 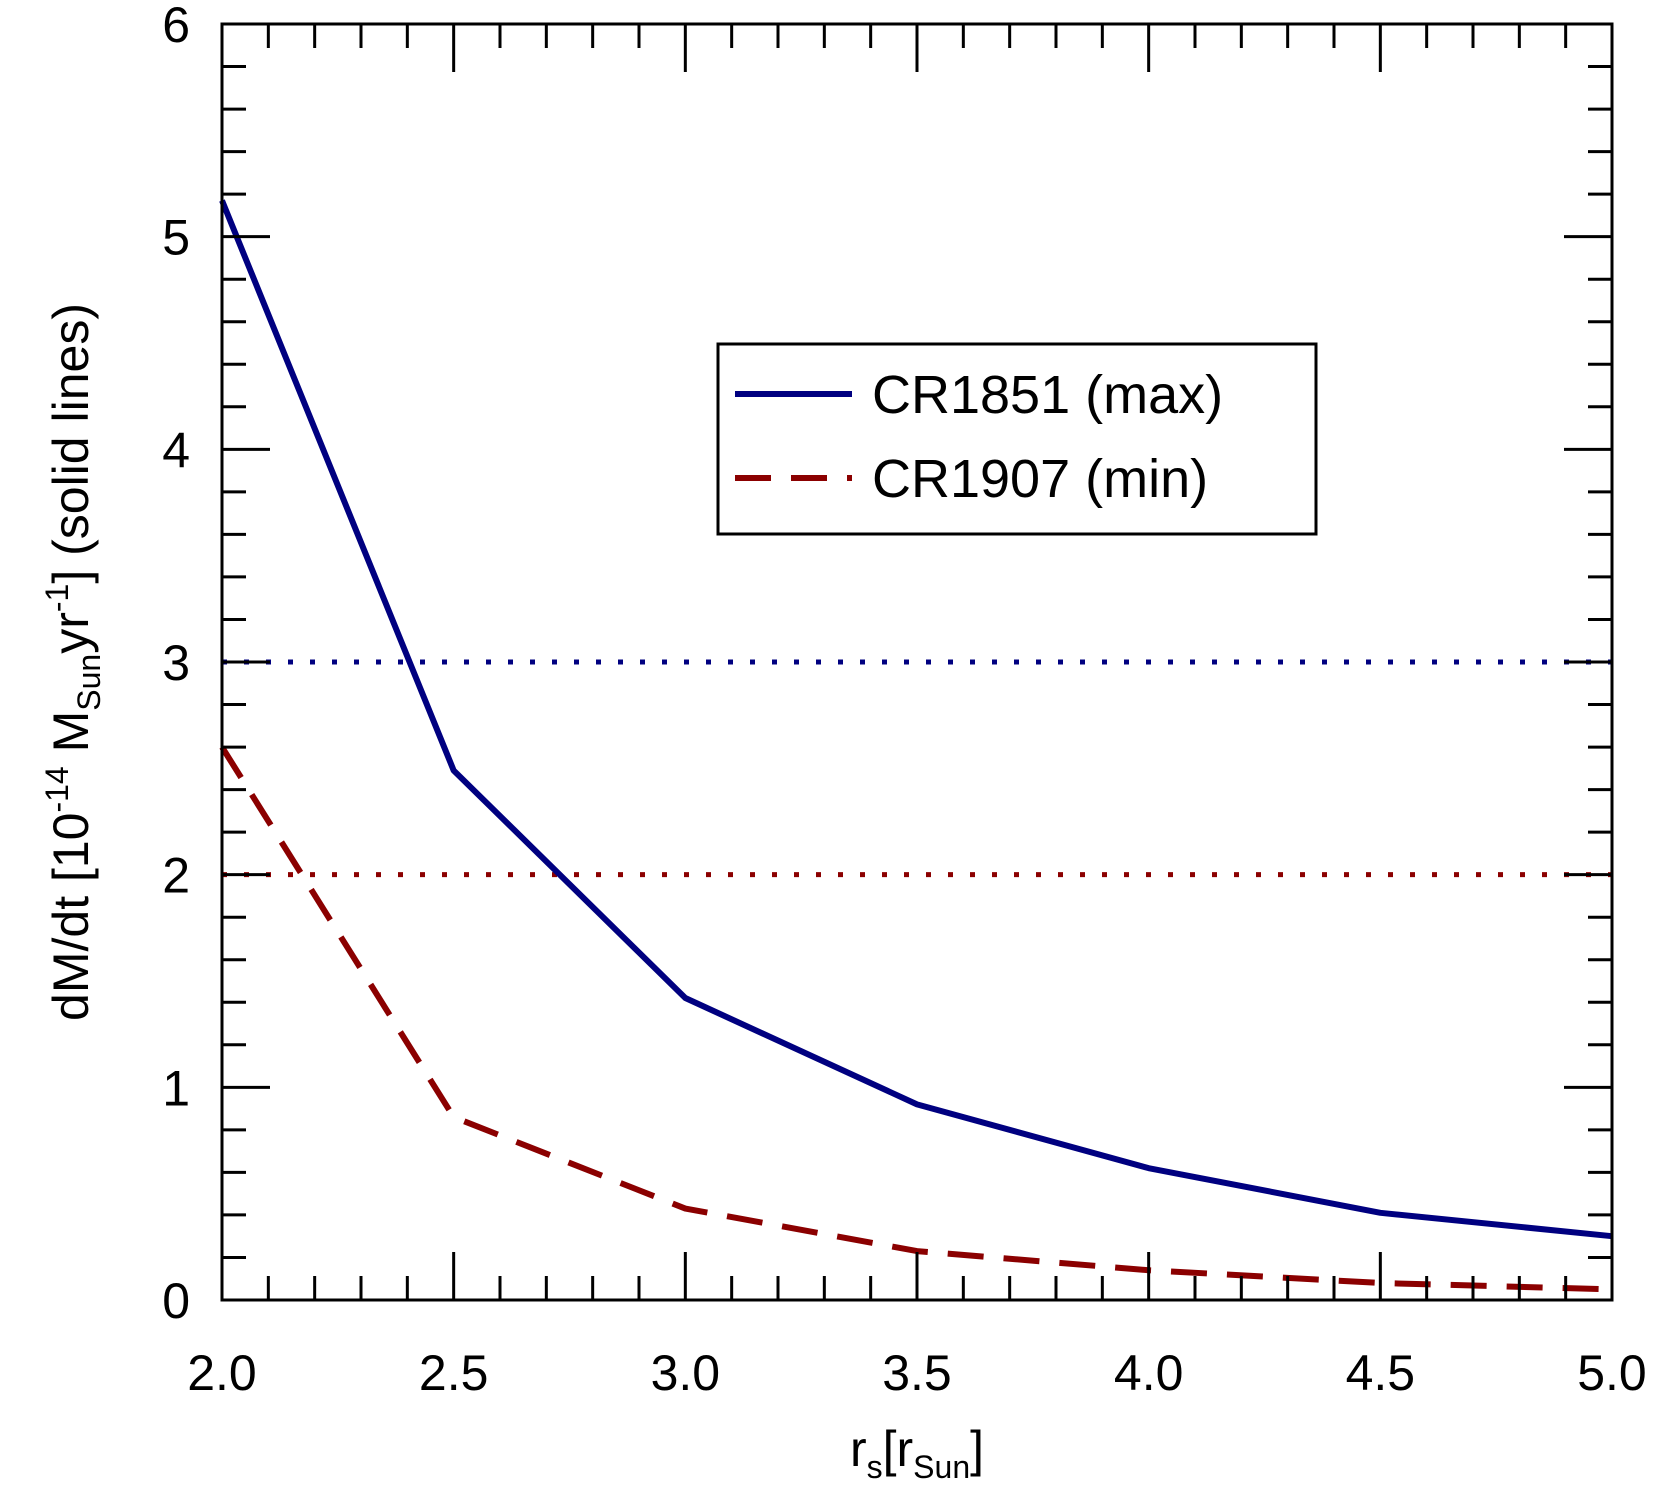 I want to click on legend-label-cr1907: CR1907 (min), so click(x=1040, y=479).